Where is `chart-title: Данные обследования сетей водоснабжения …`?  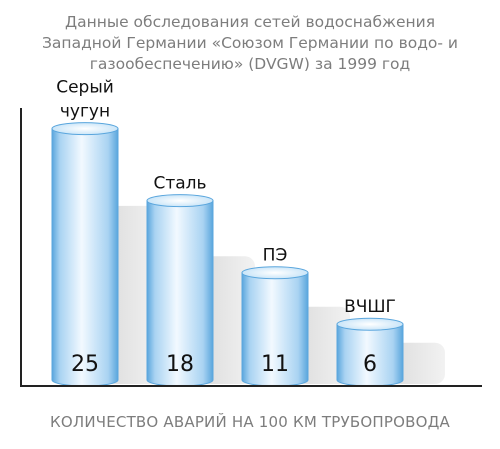
chart-title: Данные обследования сетей водоснабжения … is located at coordinates (250, 43).